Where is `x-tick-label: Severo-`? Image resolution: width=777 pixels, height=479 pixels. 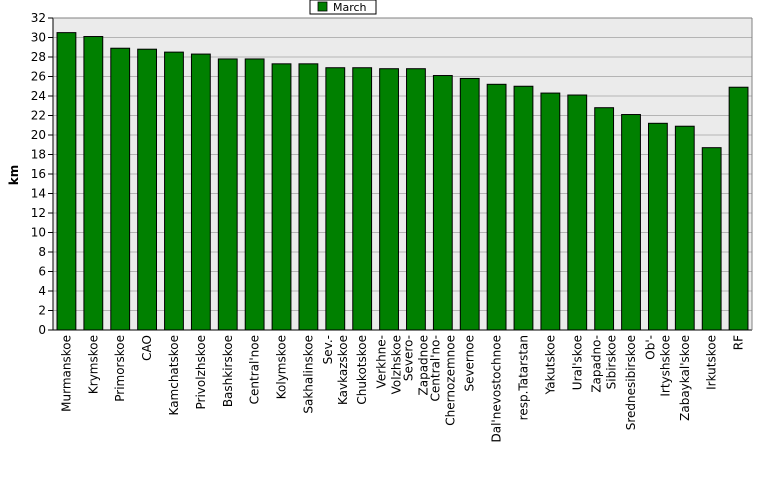 x-tick-label: Severo- is located at coordinates (408, 358).